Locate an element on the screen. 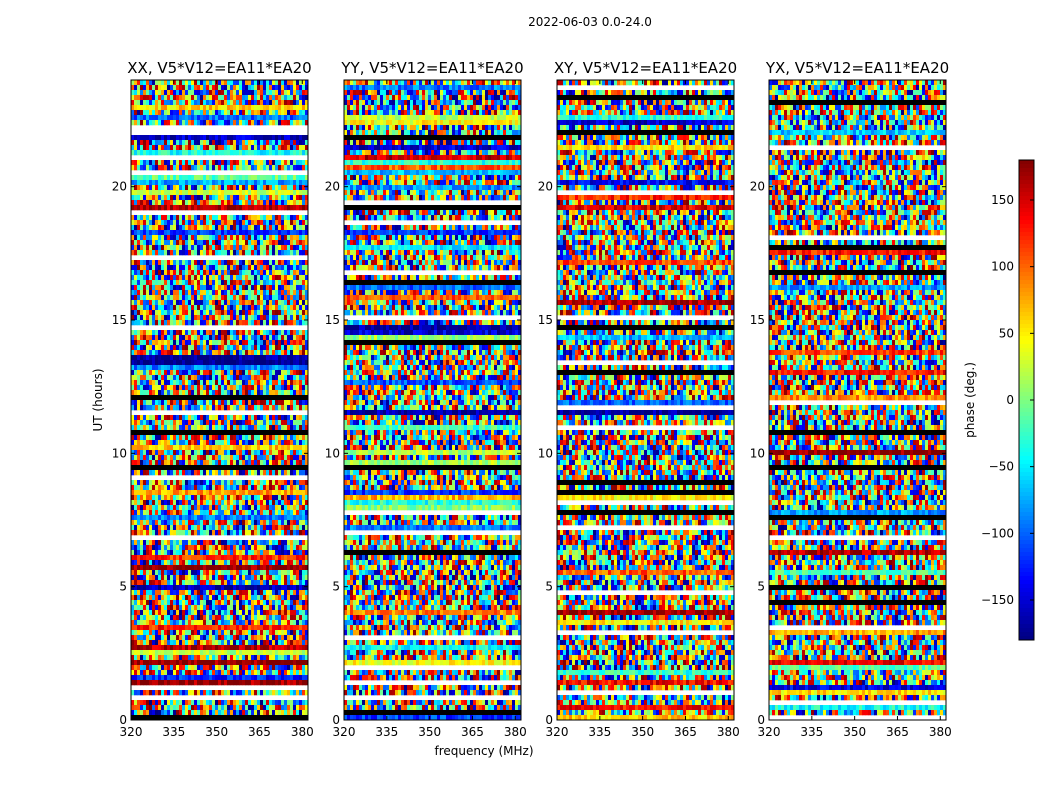 The image size is (1050, 800). panel-title: XY, V5*V12=EA11*EA20 is located at coordinates (645, 68).